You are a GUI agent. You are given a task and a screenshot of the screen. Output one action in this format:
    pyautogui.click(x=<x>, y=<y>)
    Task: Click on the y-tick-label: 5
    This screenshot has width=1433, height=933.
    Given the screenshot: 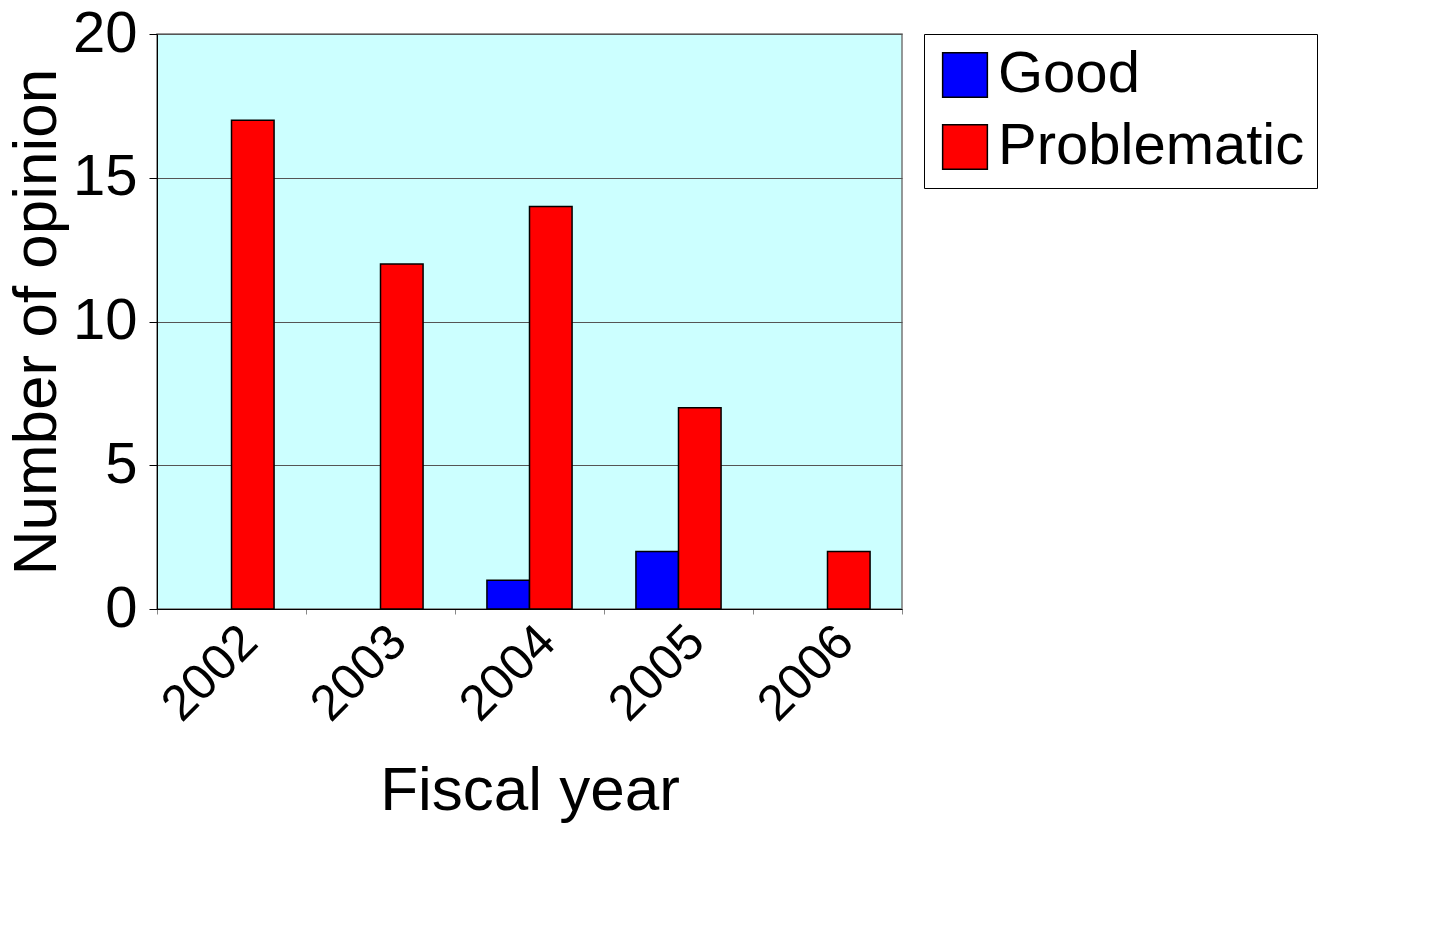 What is the action you would take?
    pyautogui.click(x=121, y=462)
    